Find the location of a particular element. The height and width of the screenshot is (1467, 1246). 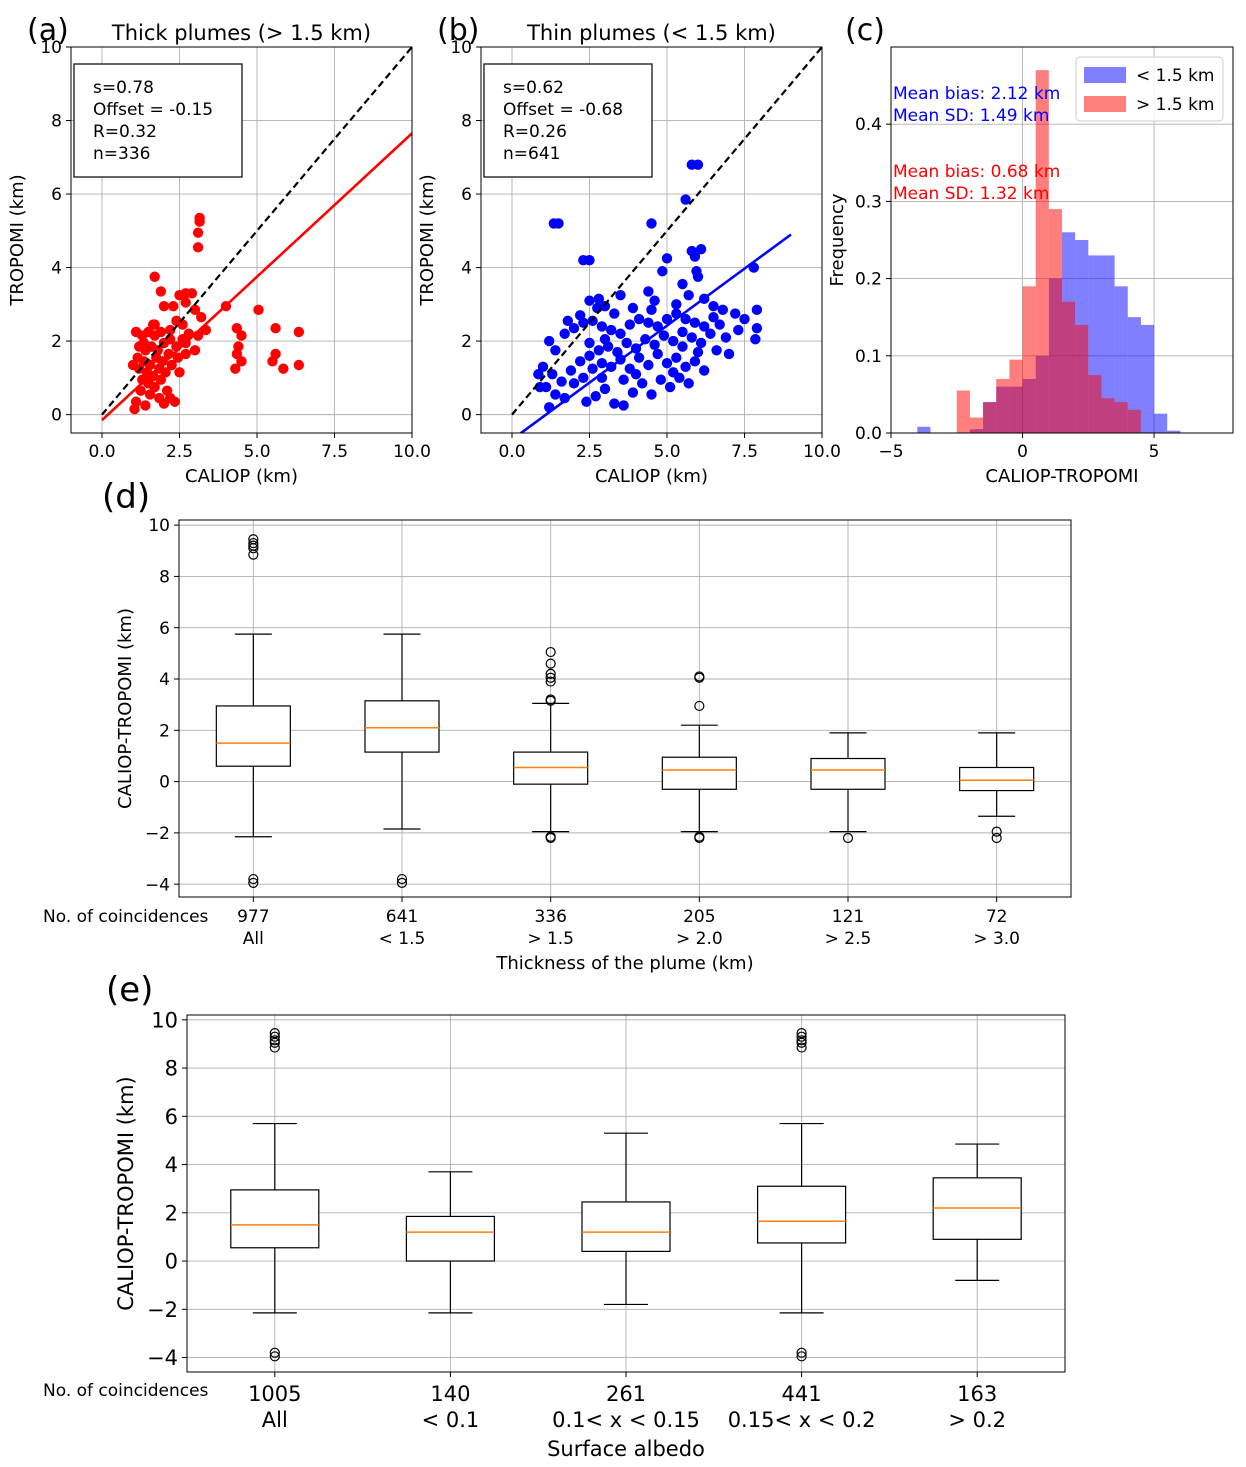

x-axis-label: Thickness of the plume (km) is located at coordinates (624, 963).